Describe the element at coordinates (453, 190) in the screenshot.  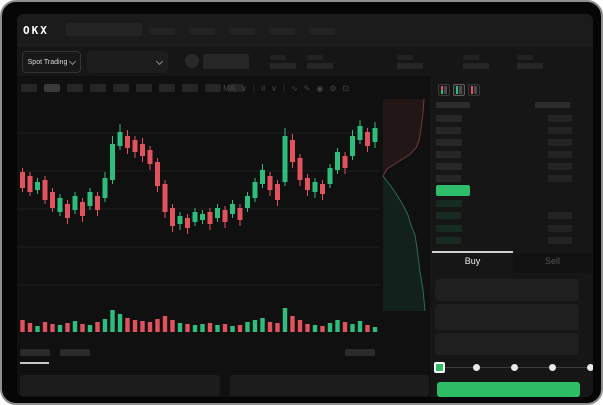
I see `orderbook-last-price` at that location.